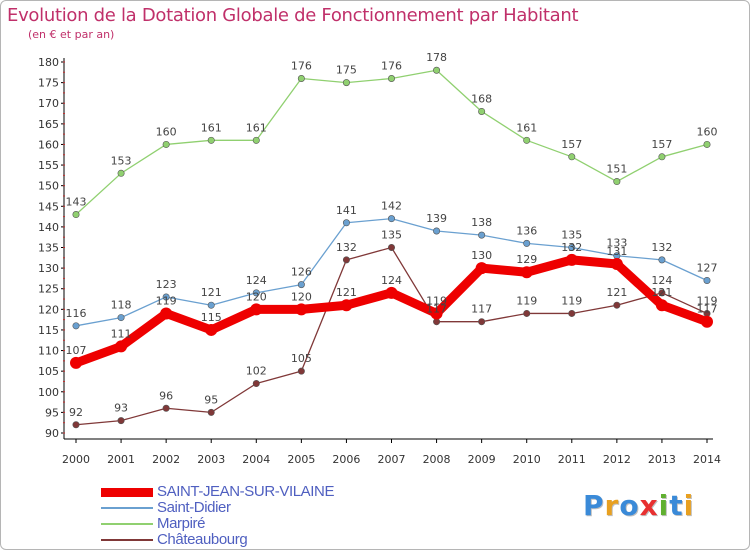 Image resolution: width=750 pixels, height=550 pixels. Describe the element at coordinates (707, 309) in the screenshot. I see `data-label: 117` at that location.